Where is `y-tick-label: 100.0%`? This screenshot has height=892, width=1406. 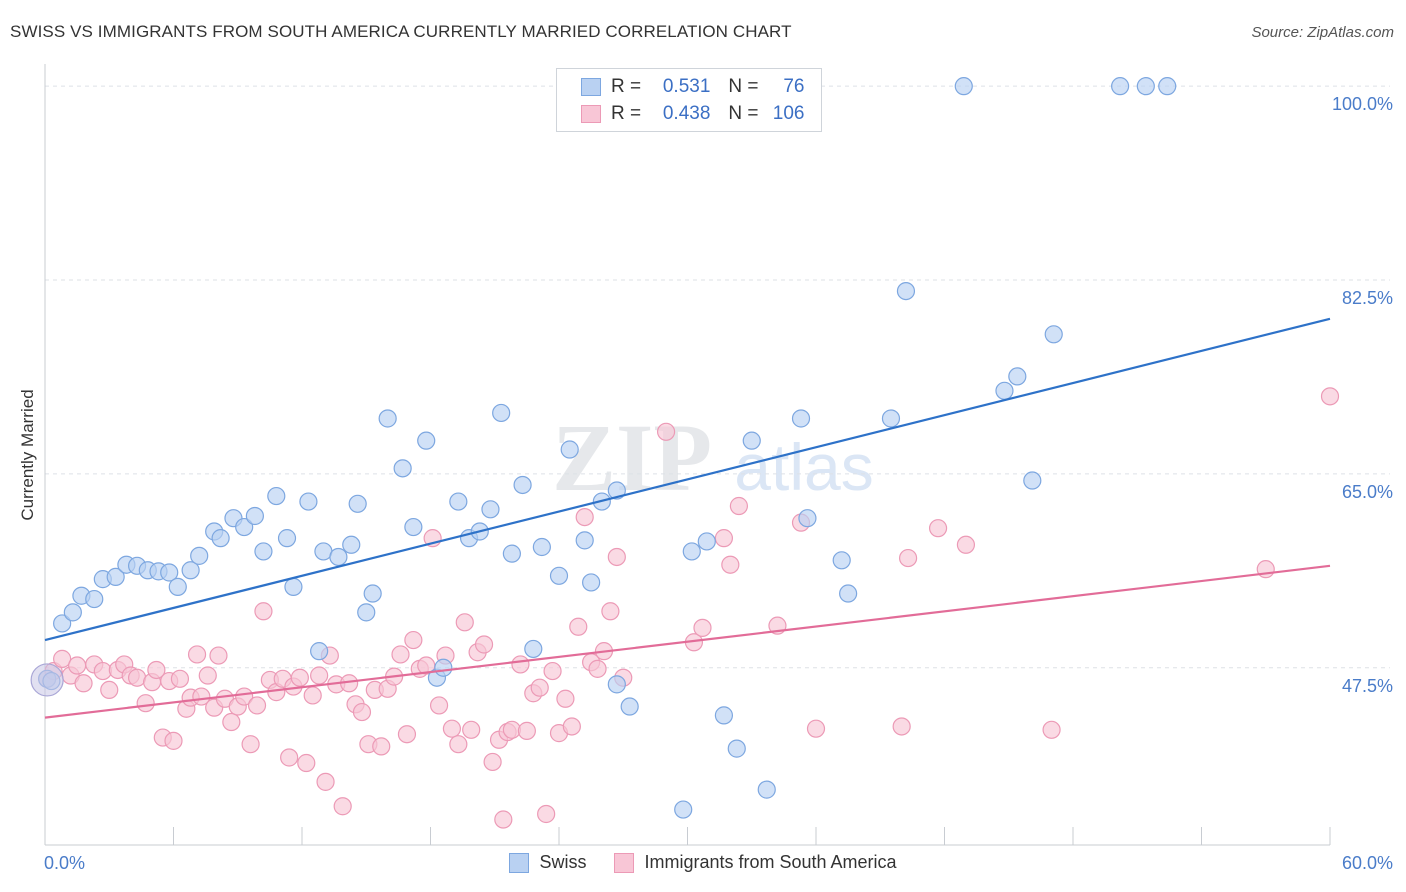
y-tick-label: 100.0% is located at coordinates (1362, 104).